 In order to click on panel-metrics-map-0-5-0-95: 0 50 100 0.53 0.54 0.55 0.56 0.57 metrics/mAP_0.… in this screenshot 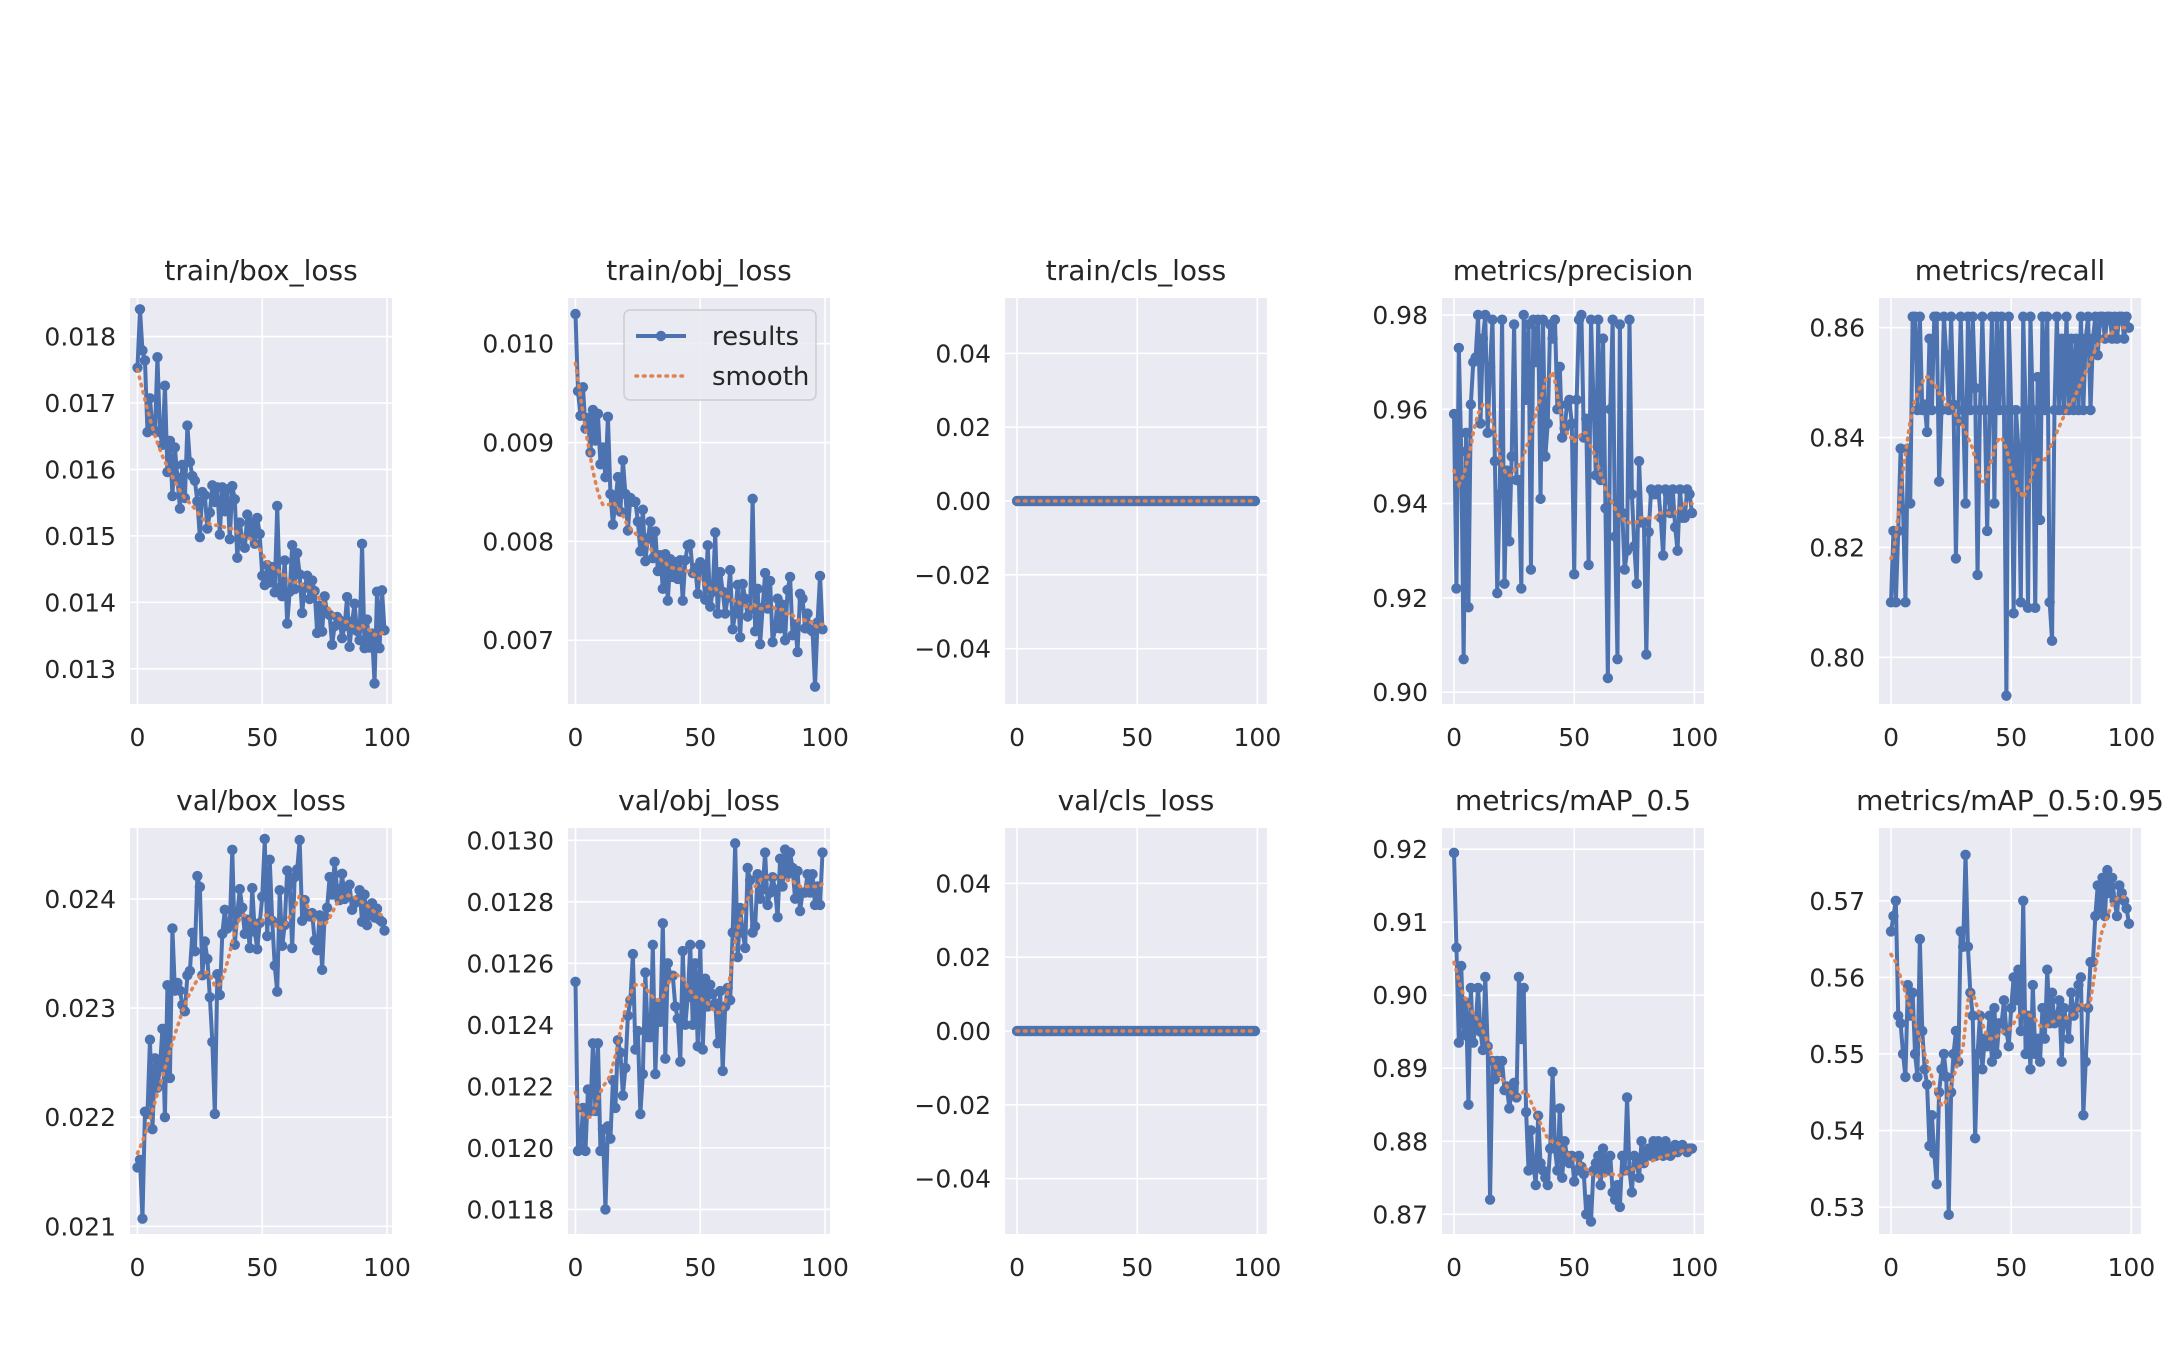, I will do `click(1986, 1033)`.